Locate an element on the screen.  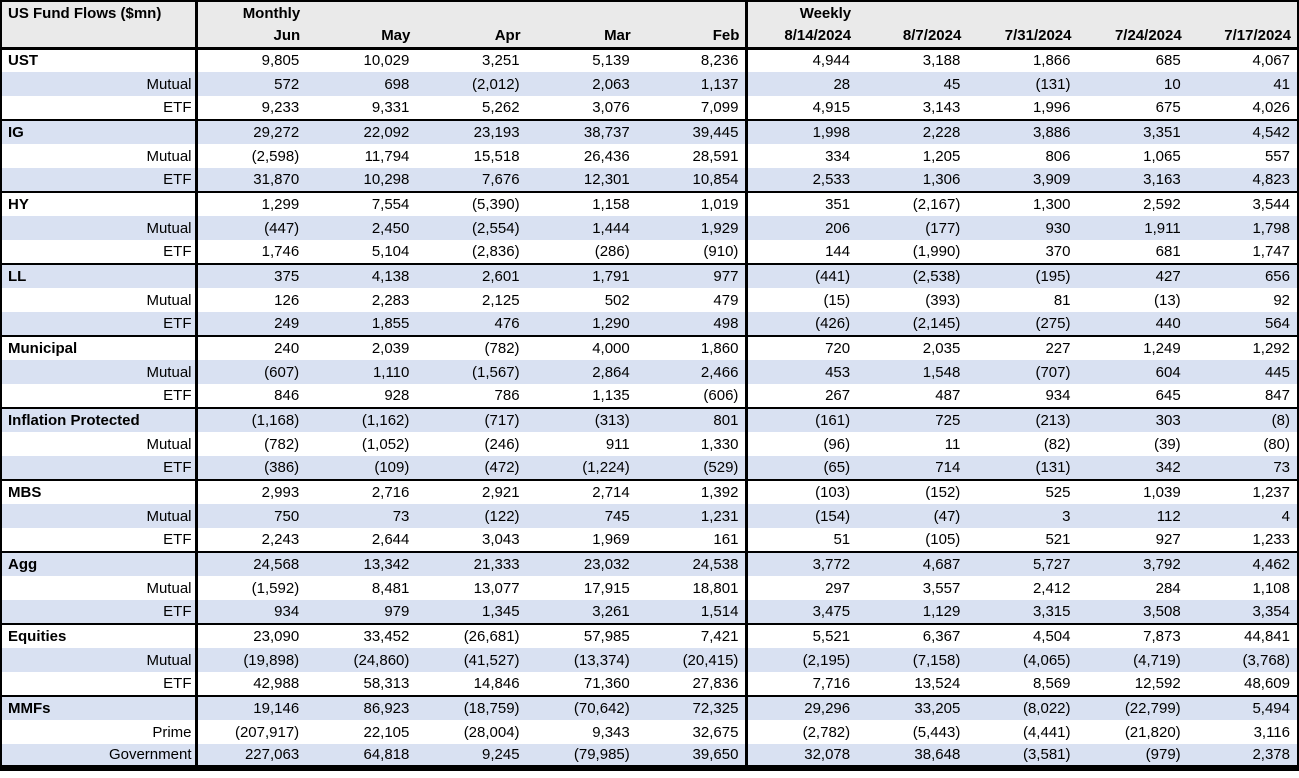
value-cell: 57,985 is located at coordinates (581, 635).